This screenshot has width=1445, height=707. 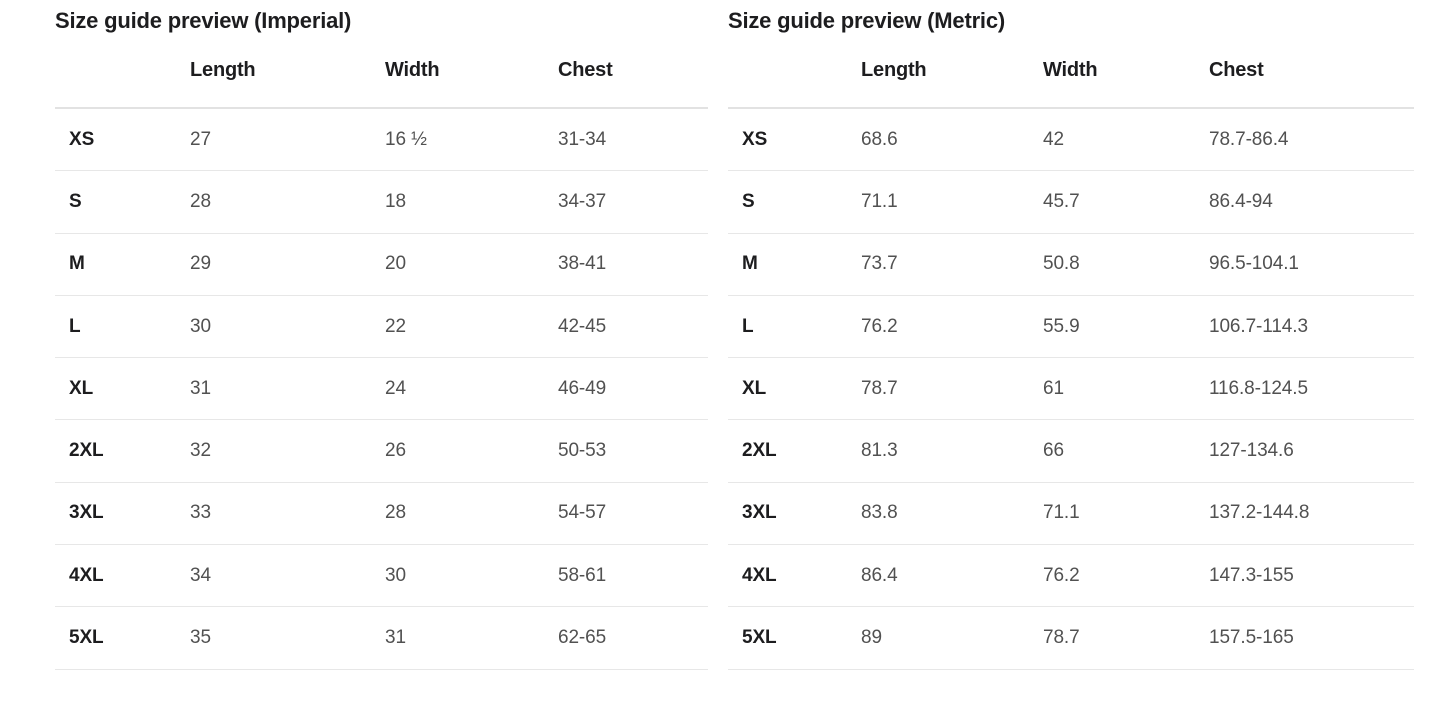 I want to click on table-row: XL 78.7 61 116.8-124.5, so click(x=1071, y=389).